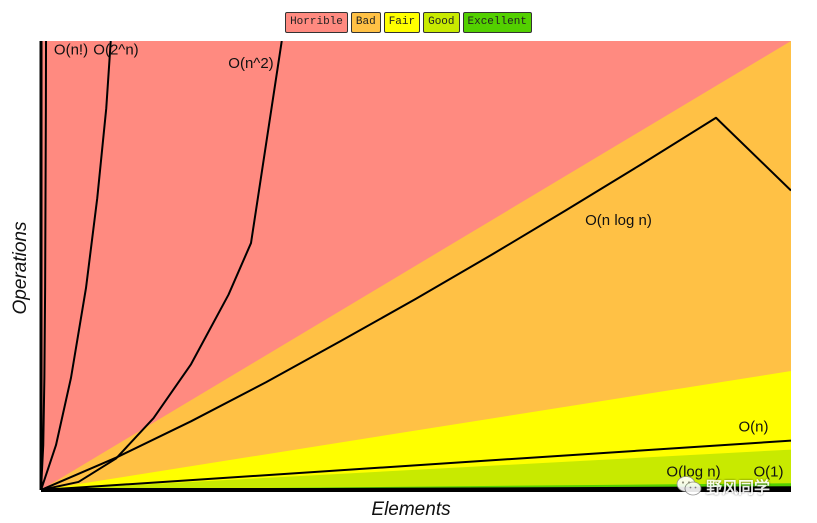  What do you see at coordinates (115, 49) in the screenshot?
I see `label-o-2-n: O(2^n)` at bounding box center [115, 49].